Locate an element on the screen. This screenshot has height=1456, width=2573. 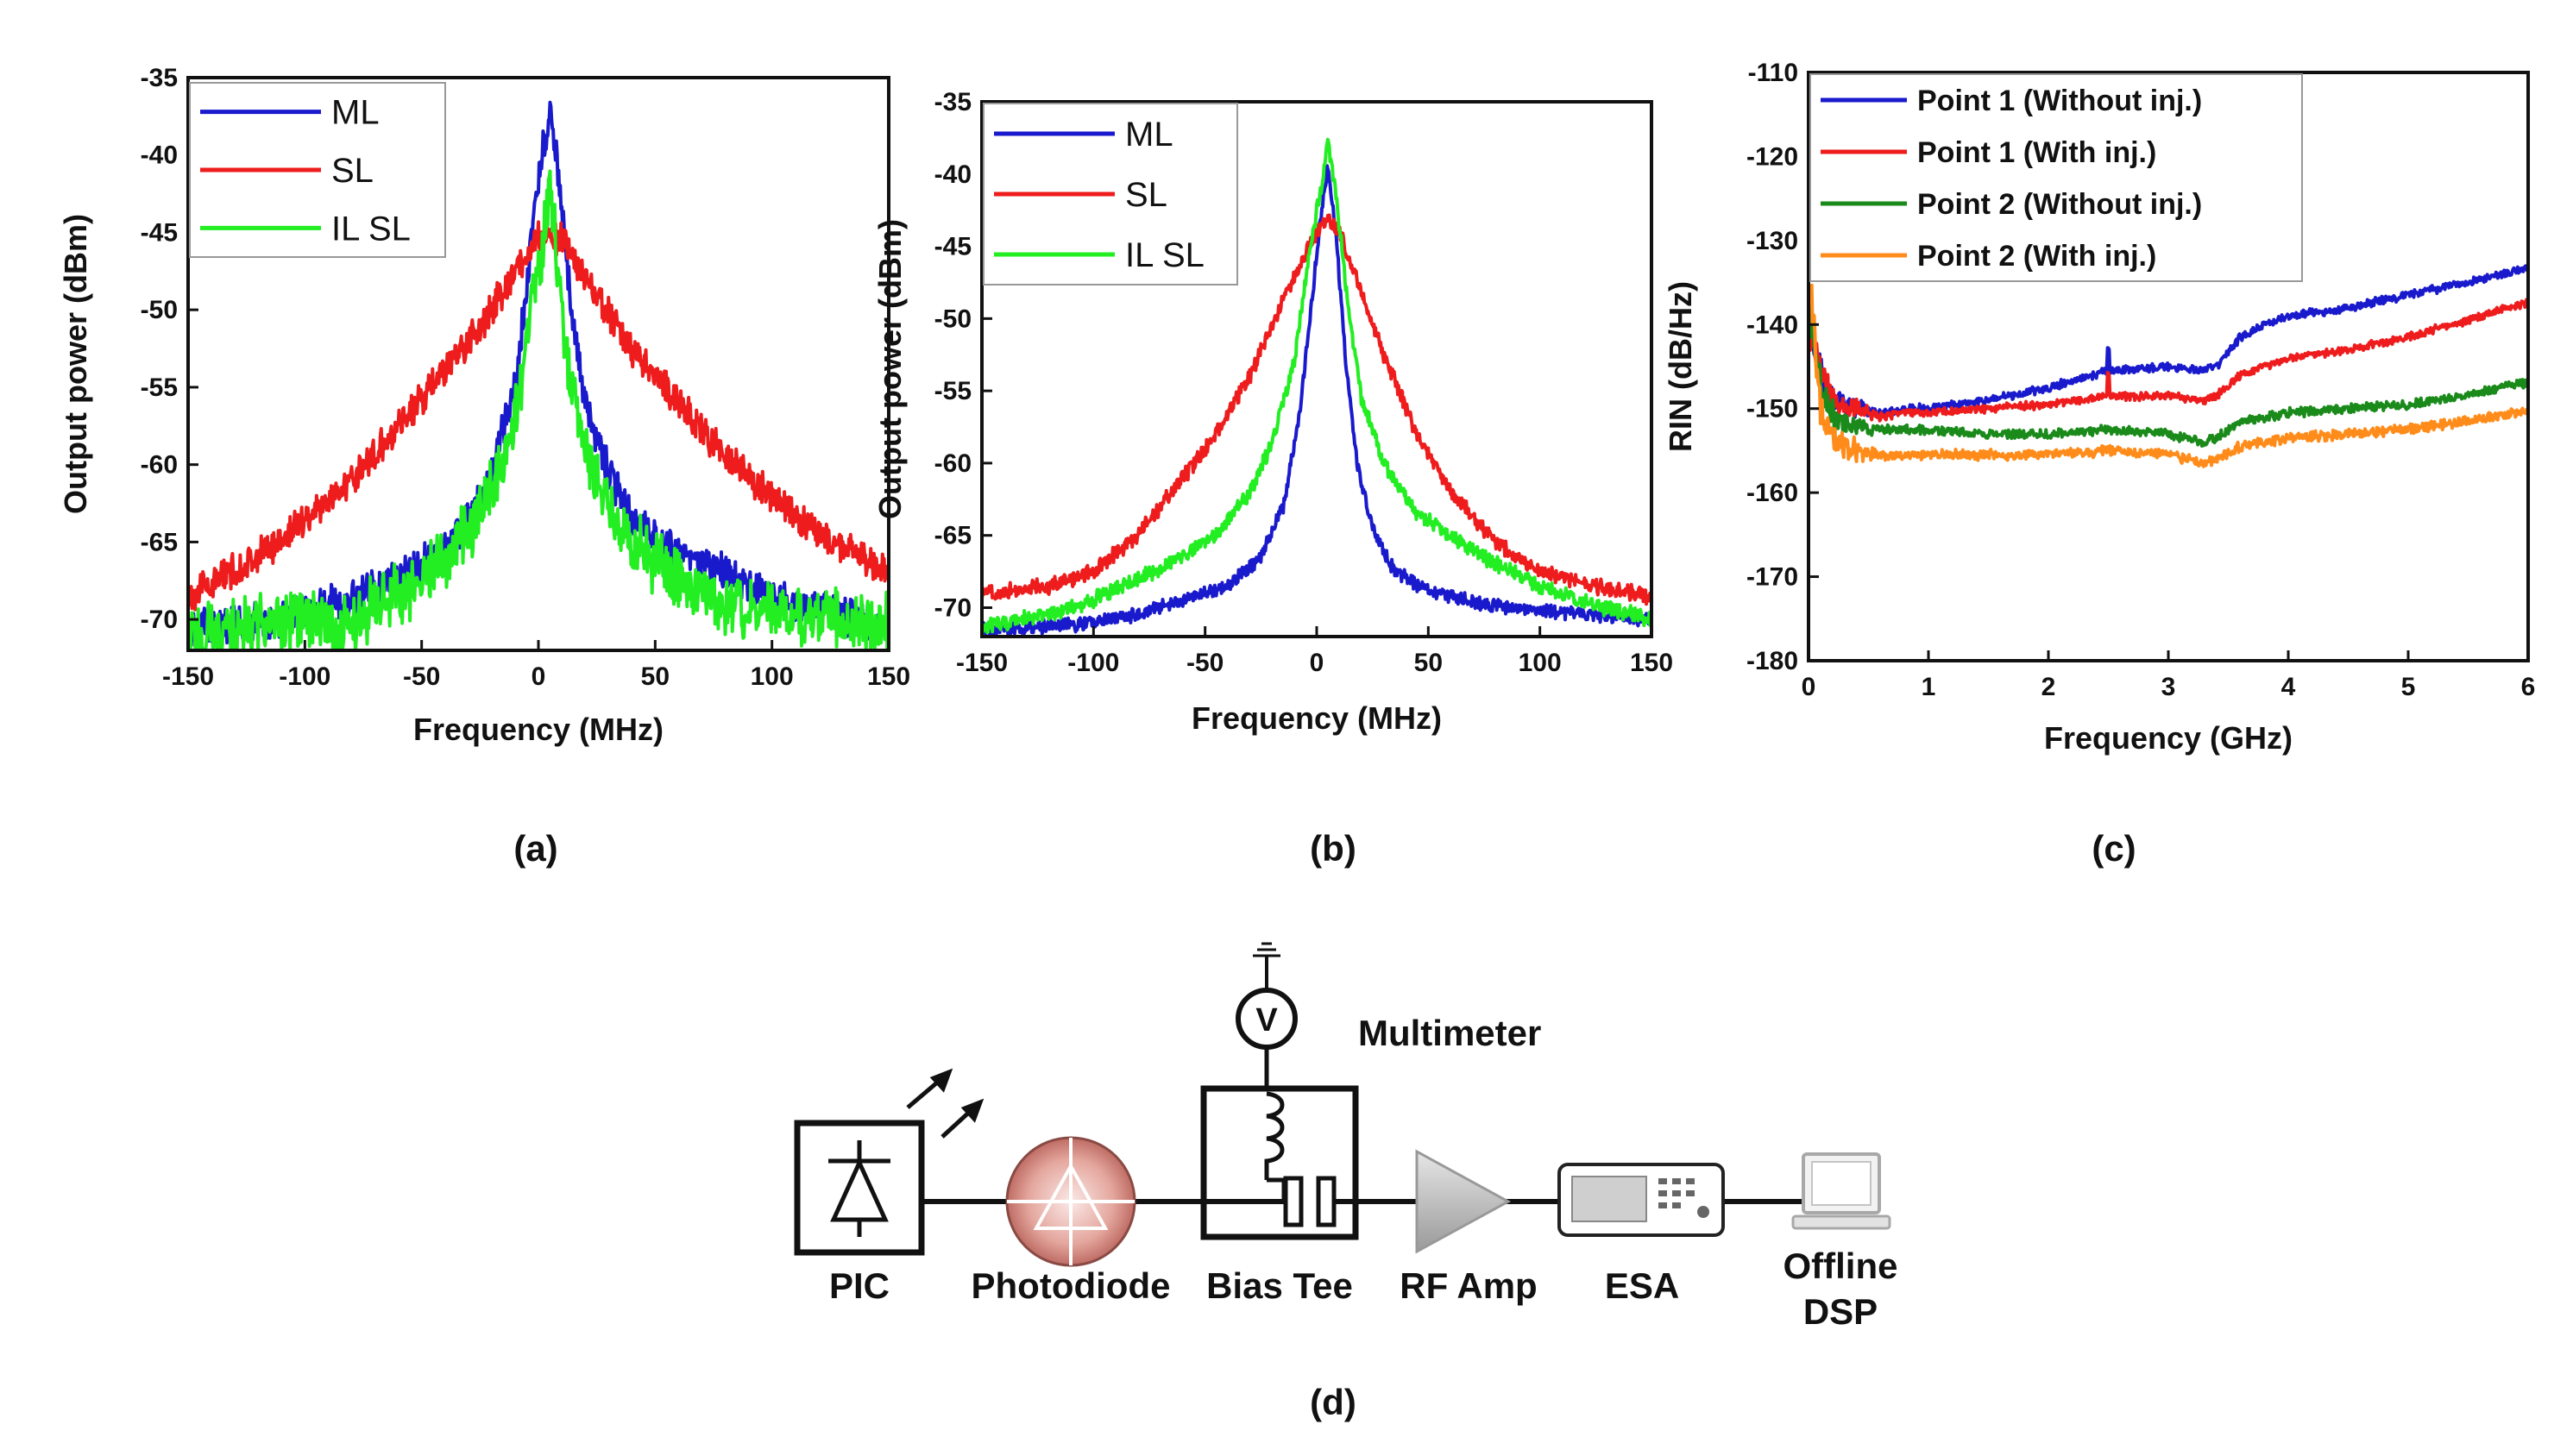
emission-arrows-icon is located at coordinates (945, 1104).